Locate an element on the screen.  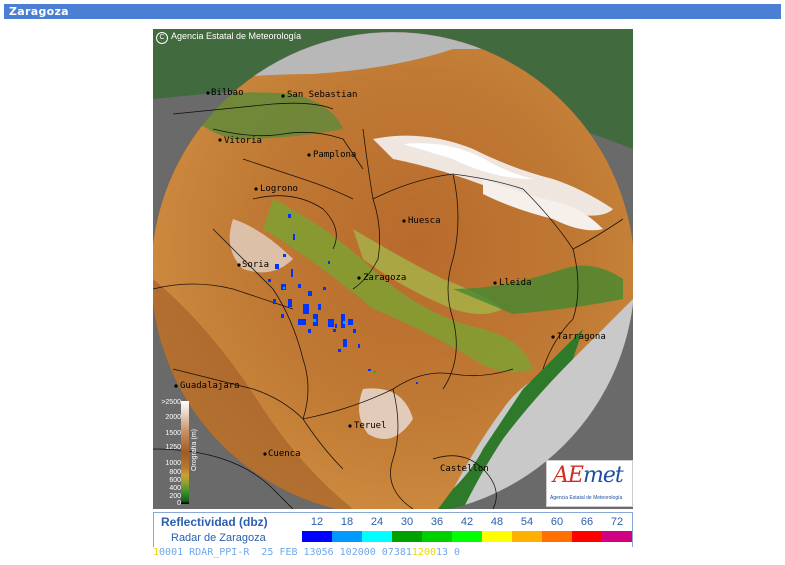
legend-value: 72 is located at coordinates (617, 522).